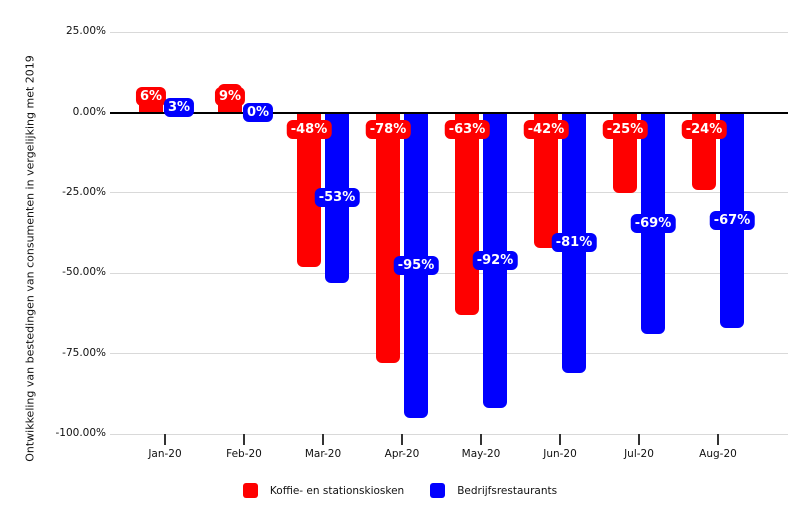  I want to click on bar-label: -48%, so click(309, 129).